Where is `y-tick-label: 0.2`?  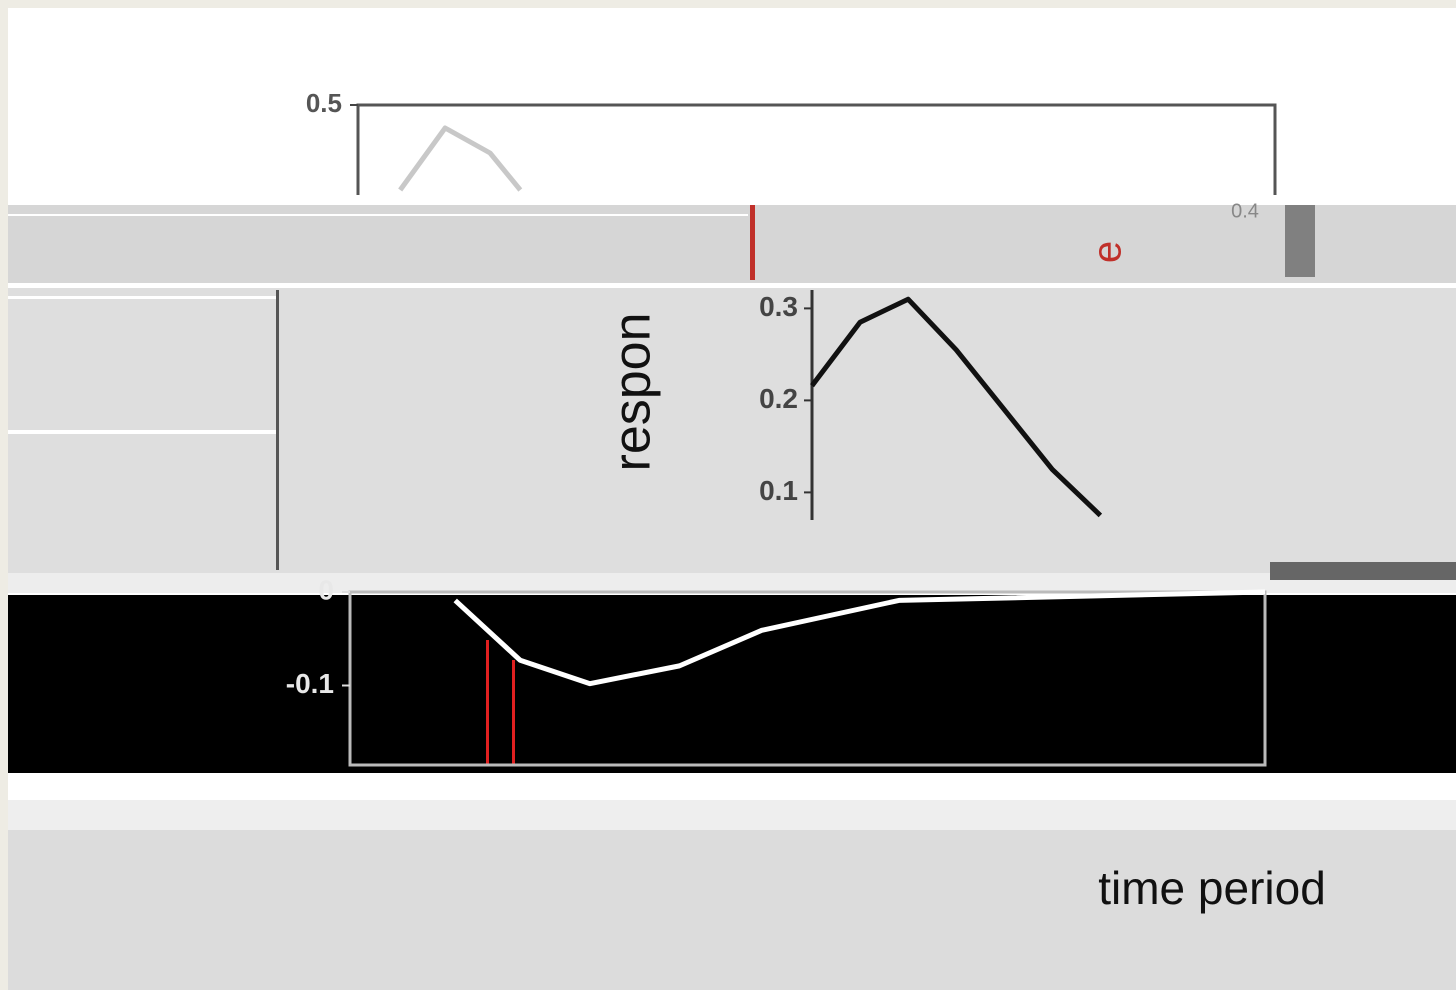
y-tick-label: 0.2 is located at coordinates (778, 398).